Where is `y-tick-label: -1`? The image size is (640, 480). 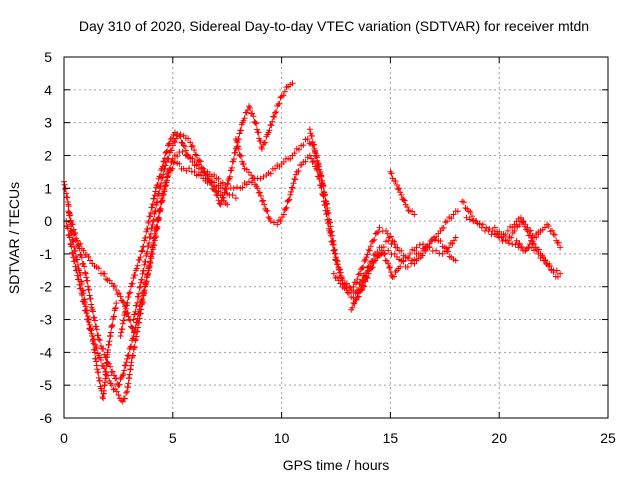 y-tick-label: -1 is located at coordinates (46, 254).